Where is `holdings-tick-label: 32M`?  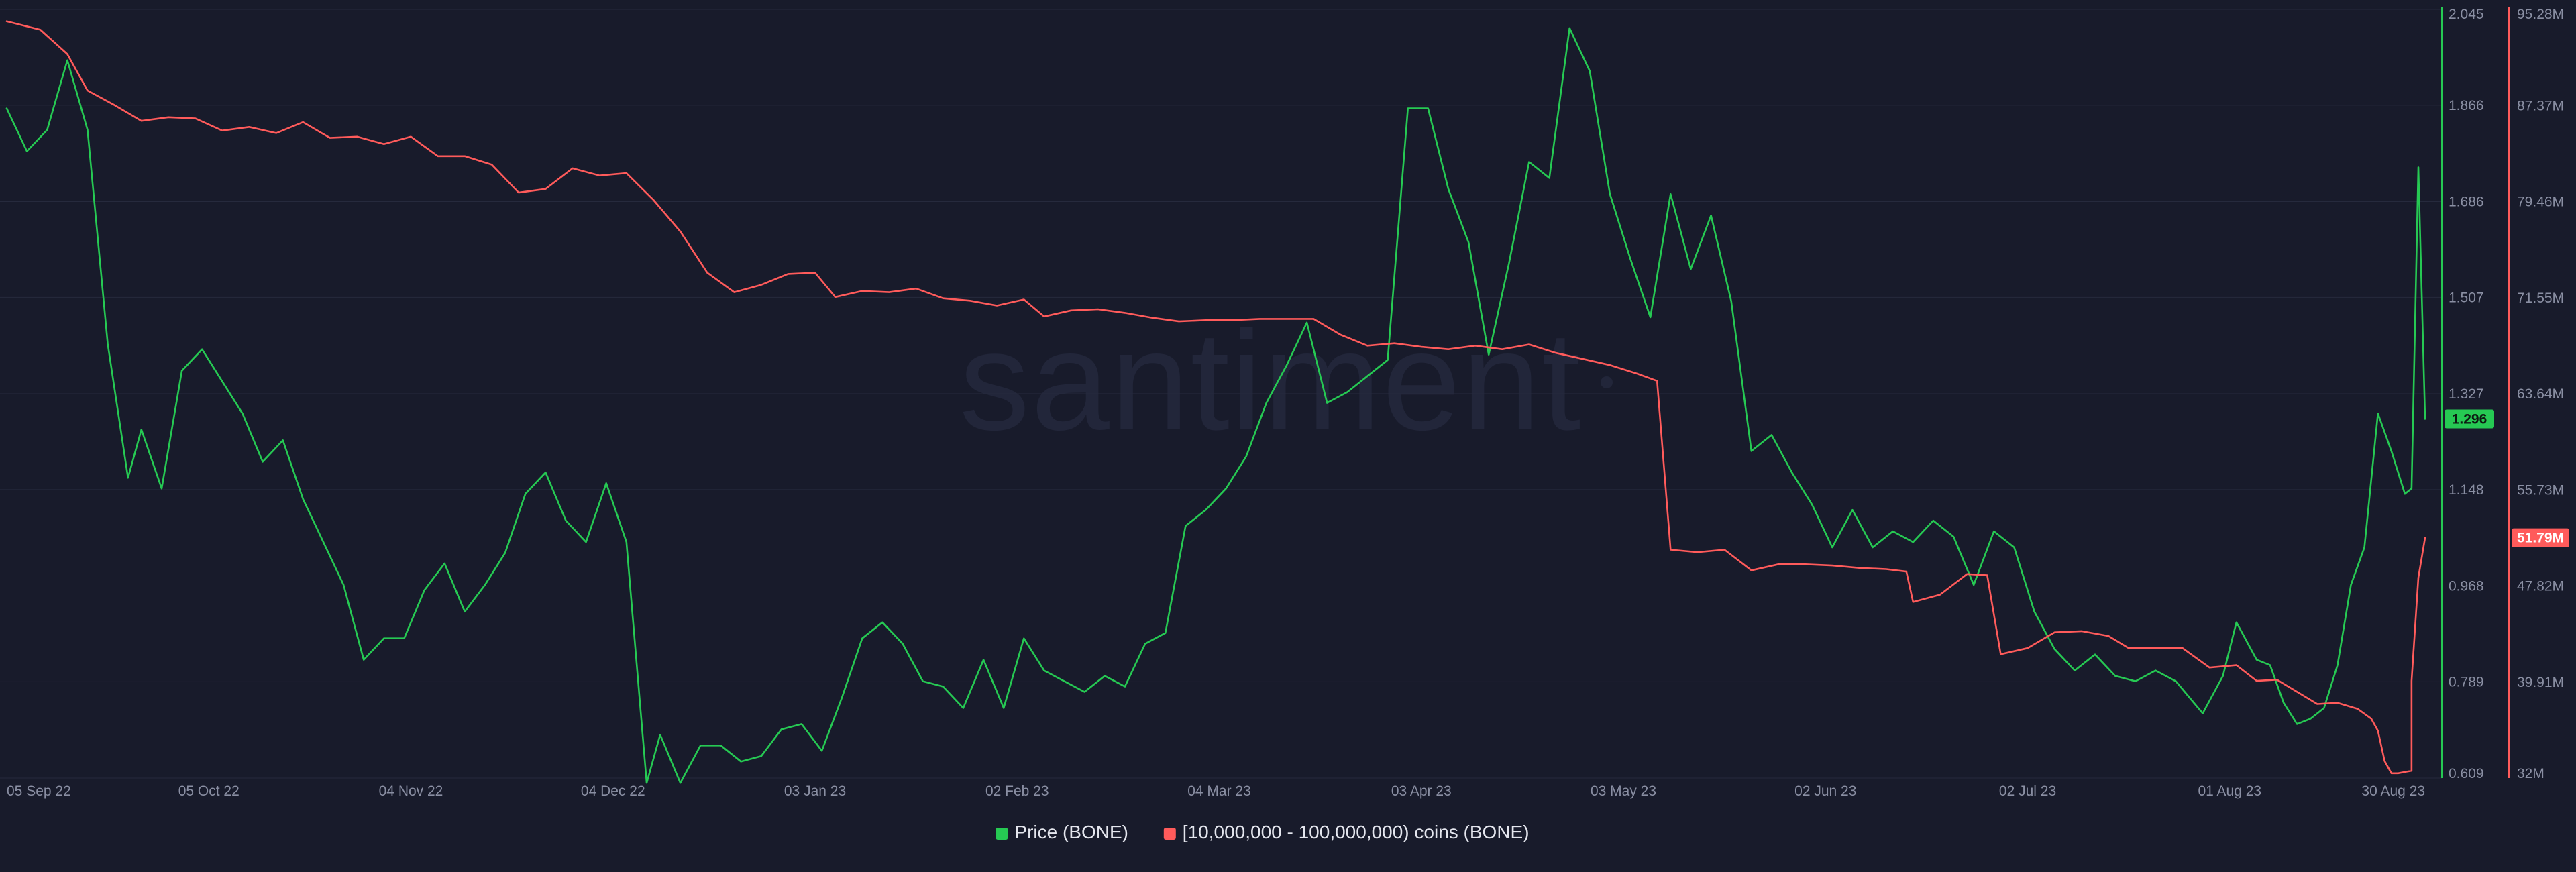 holdings-tick-label: 32M is located at coordinates (2530, 773).